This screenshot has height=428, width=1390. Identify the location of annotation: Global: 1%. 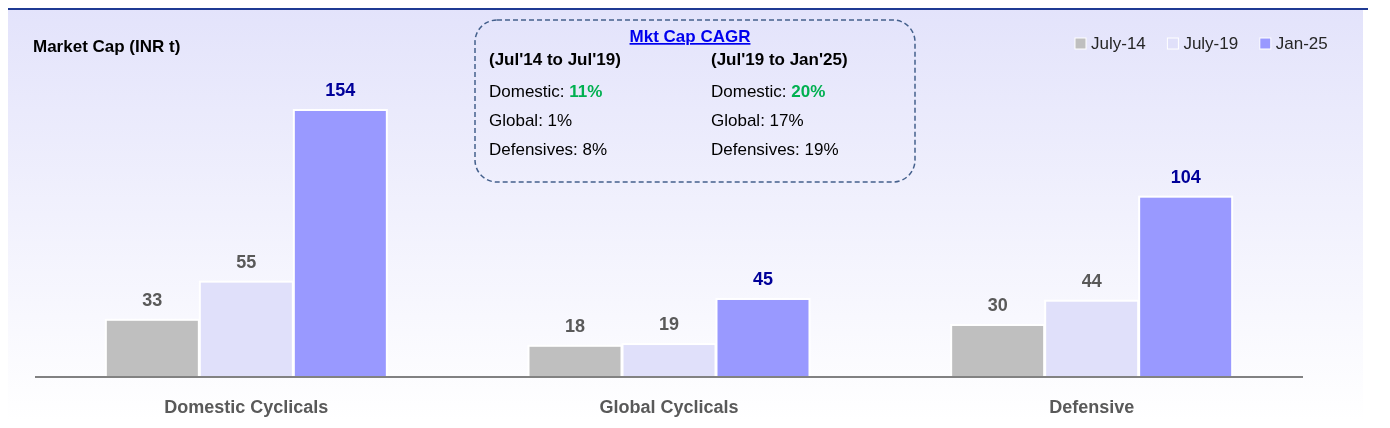
(531, 120).